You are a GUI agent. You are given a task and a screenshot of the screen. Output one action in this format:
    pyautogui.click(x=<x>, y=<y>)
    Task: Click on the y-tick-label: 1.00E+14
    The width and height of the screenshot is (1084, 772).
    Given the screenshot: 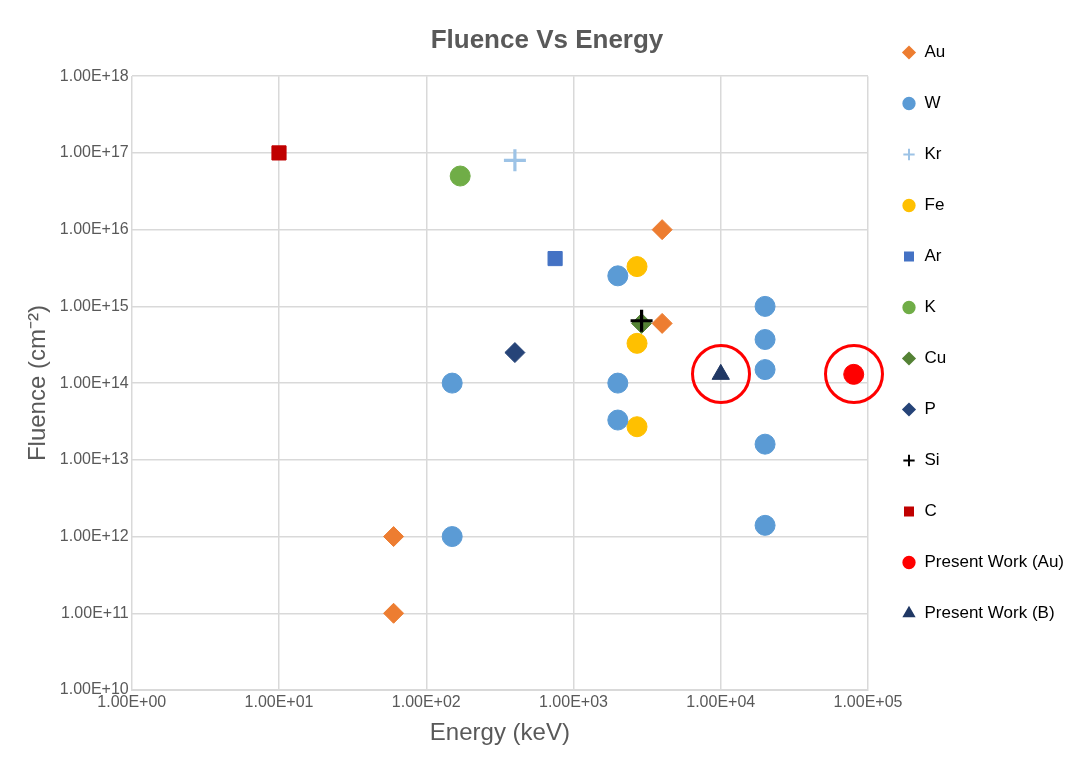 What is the action you would take?
    pyautogui.click(x=94, y=382)
    